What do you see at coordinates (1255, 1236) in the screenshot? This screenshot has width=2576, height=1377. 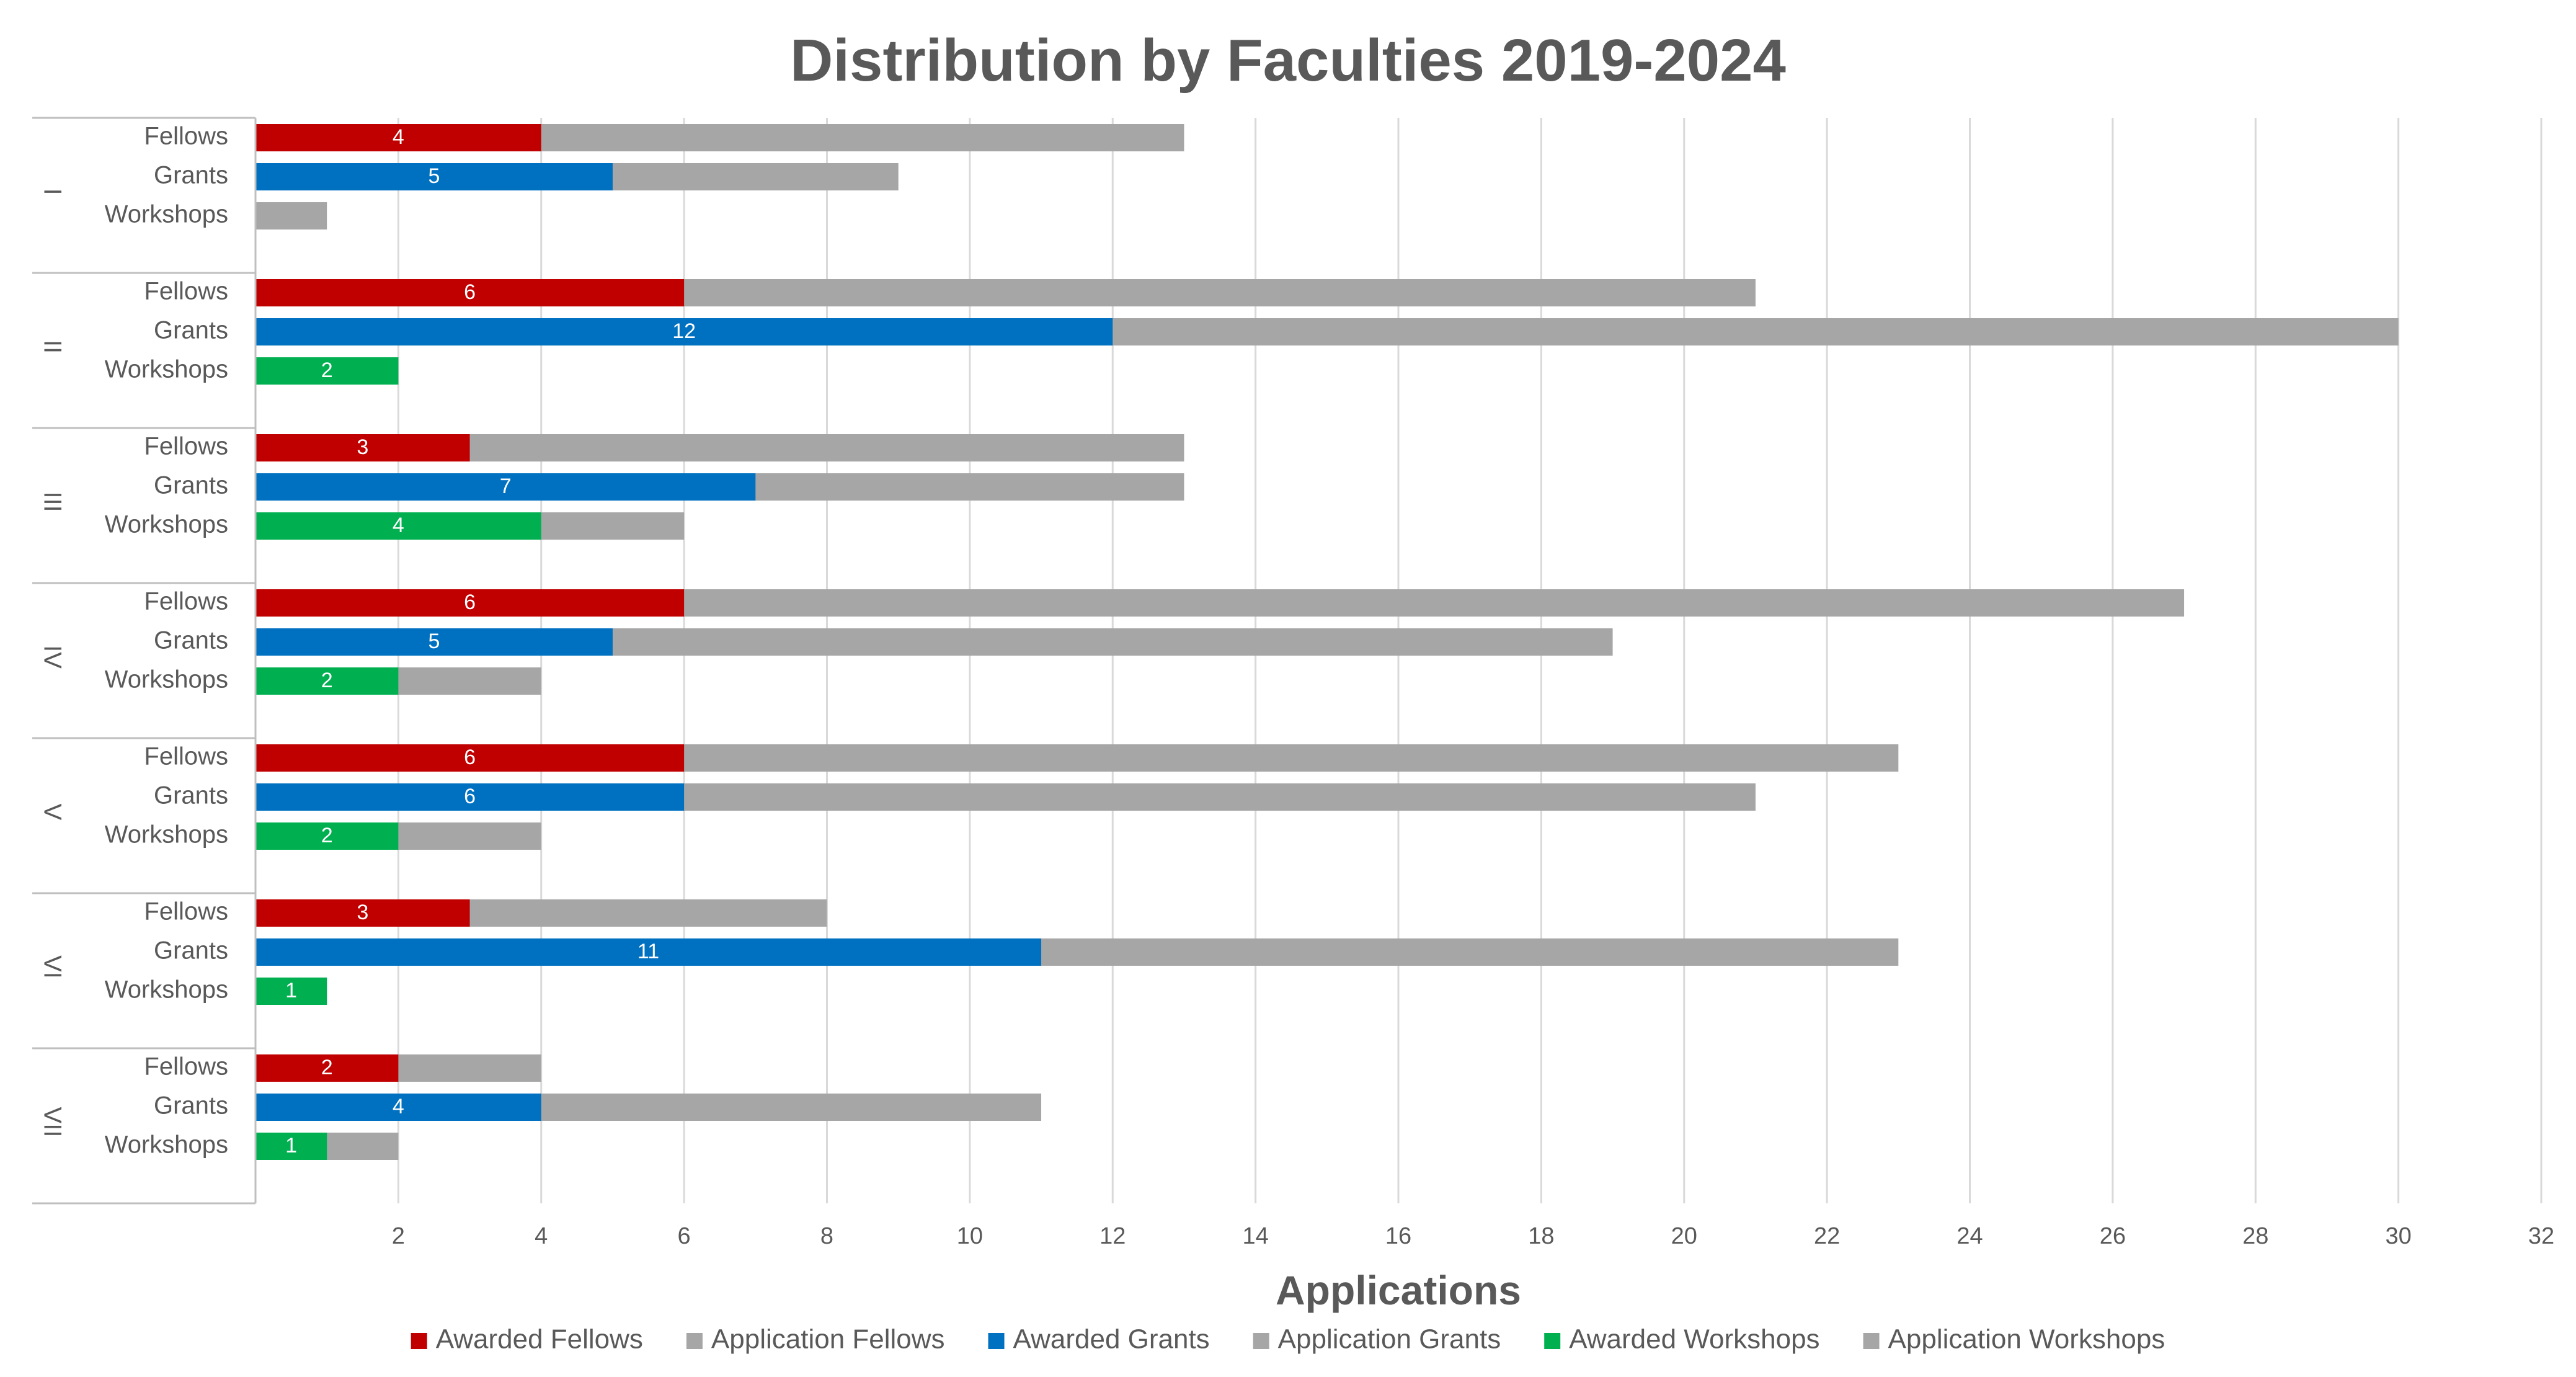 I see `x-tick-label: 14` at bounding box center [1255, 1236].